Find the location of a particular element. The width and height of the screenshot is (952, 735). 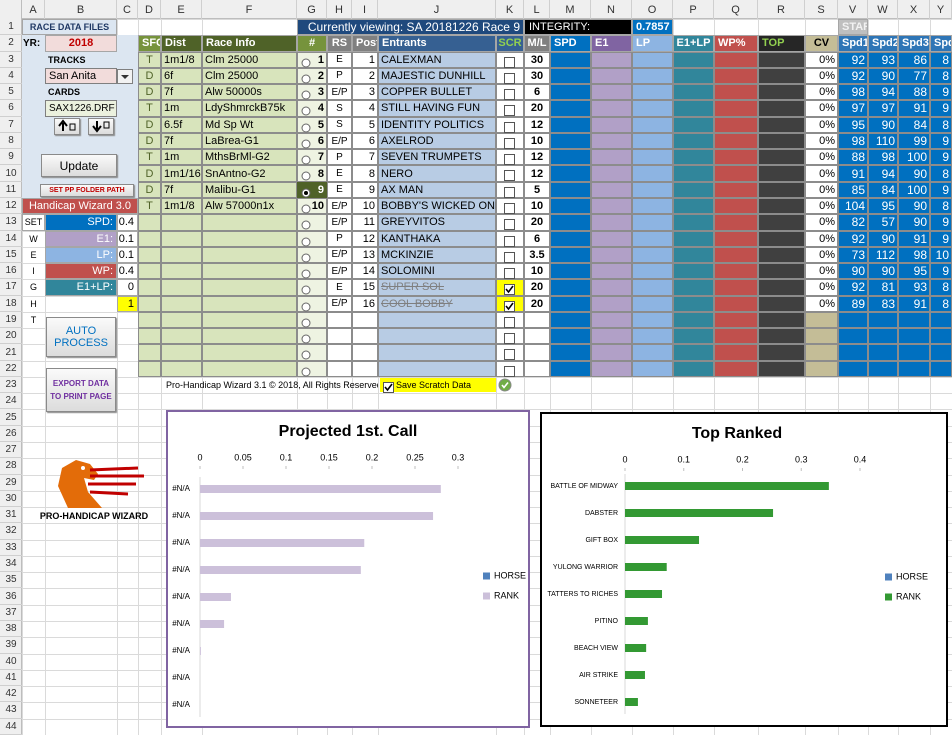

speed-figure: 8 is located at coordinates (945, 287).